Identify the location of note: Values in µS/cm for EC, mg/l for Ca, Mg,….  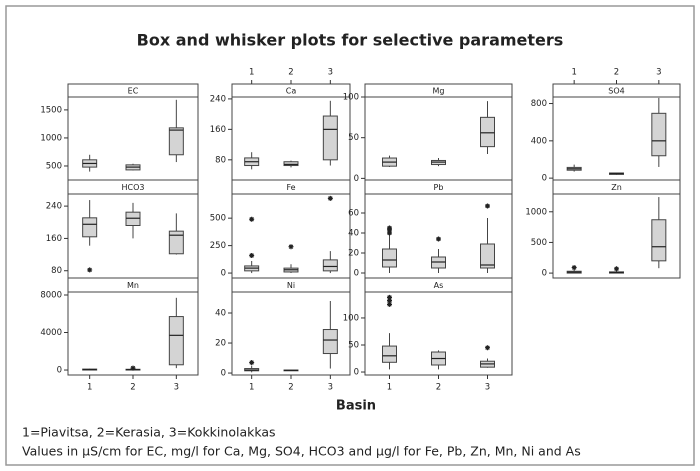
(301, 451).